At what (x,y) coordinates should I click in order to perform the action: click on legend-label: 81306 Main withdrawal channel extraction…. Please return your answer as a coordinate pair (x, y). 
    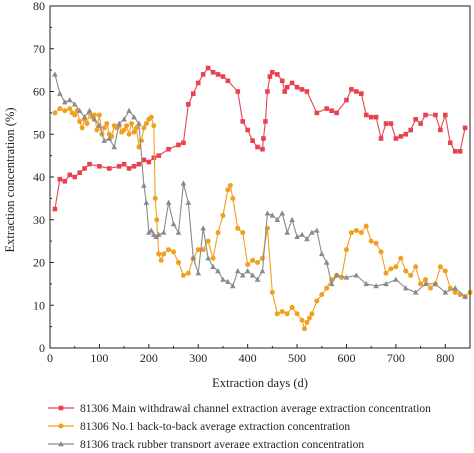
    Looking at the image, I should click on (255, 409).